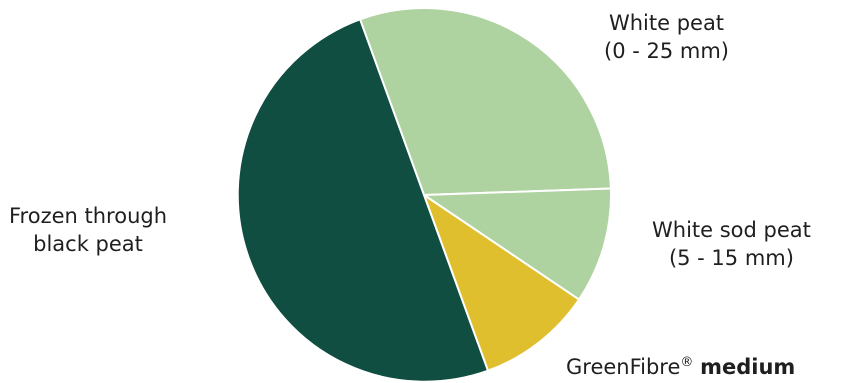  I want to click on label-white-peat: White peat (0 - 25 mm), so click(666, 37).